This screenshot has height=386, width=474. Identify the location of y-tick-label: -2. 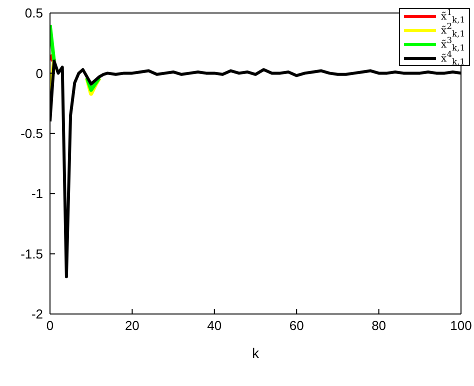
(37, 314).